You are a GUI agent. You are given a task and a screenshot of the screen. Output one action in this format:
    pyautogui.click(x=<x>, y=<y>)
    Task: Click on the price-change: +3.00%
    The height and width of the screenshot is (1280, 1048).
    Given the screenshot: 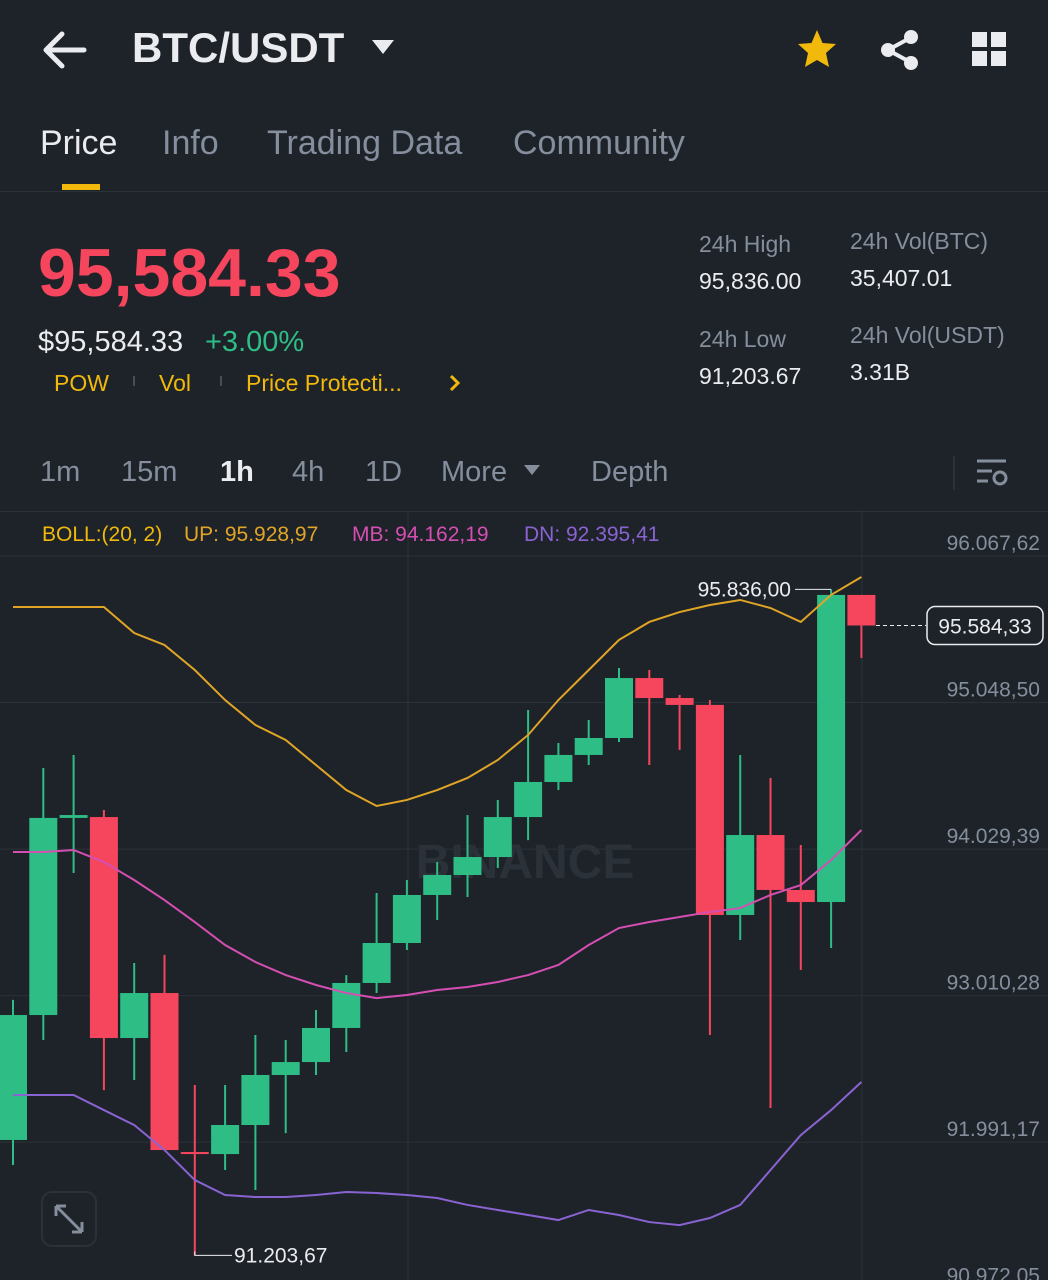 What is the action you would take?
    pyautogui.click(x=255, y=342)
    